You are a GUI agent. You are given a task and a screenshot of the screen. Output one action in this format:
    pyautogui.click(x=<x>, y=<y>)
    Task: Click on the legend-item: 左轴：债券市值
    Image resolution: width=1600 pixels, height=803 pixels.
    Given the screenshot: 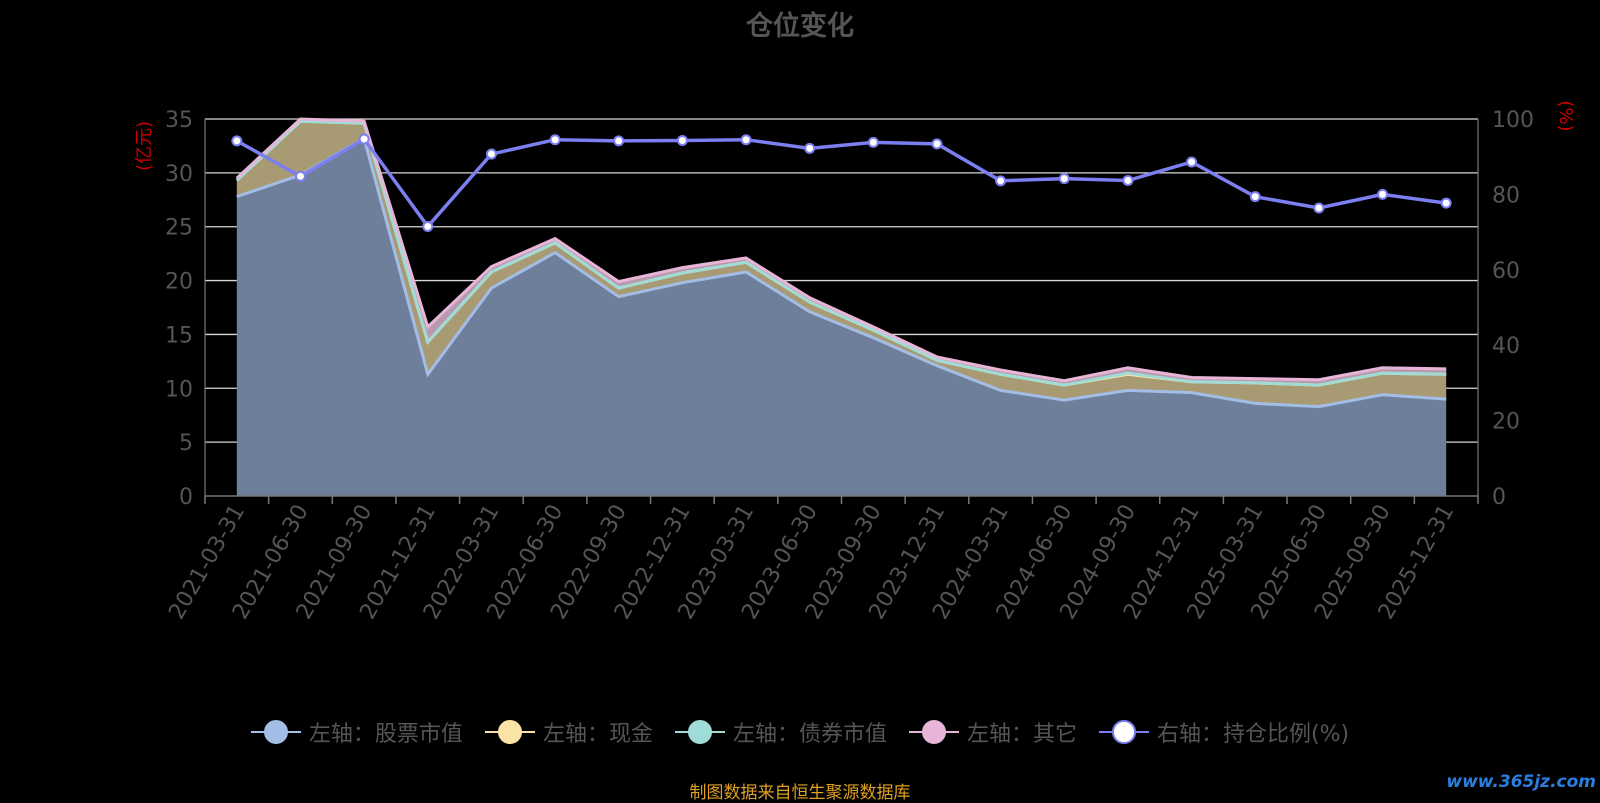 What is the action you would take?
    pyautogui.click(x=780, y=732)
    